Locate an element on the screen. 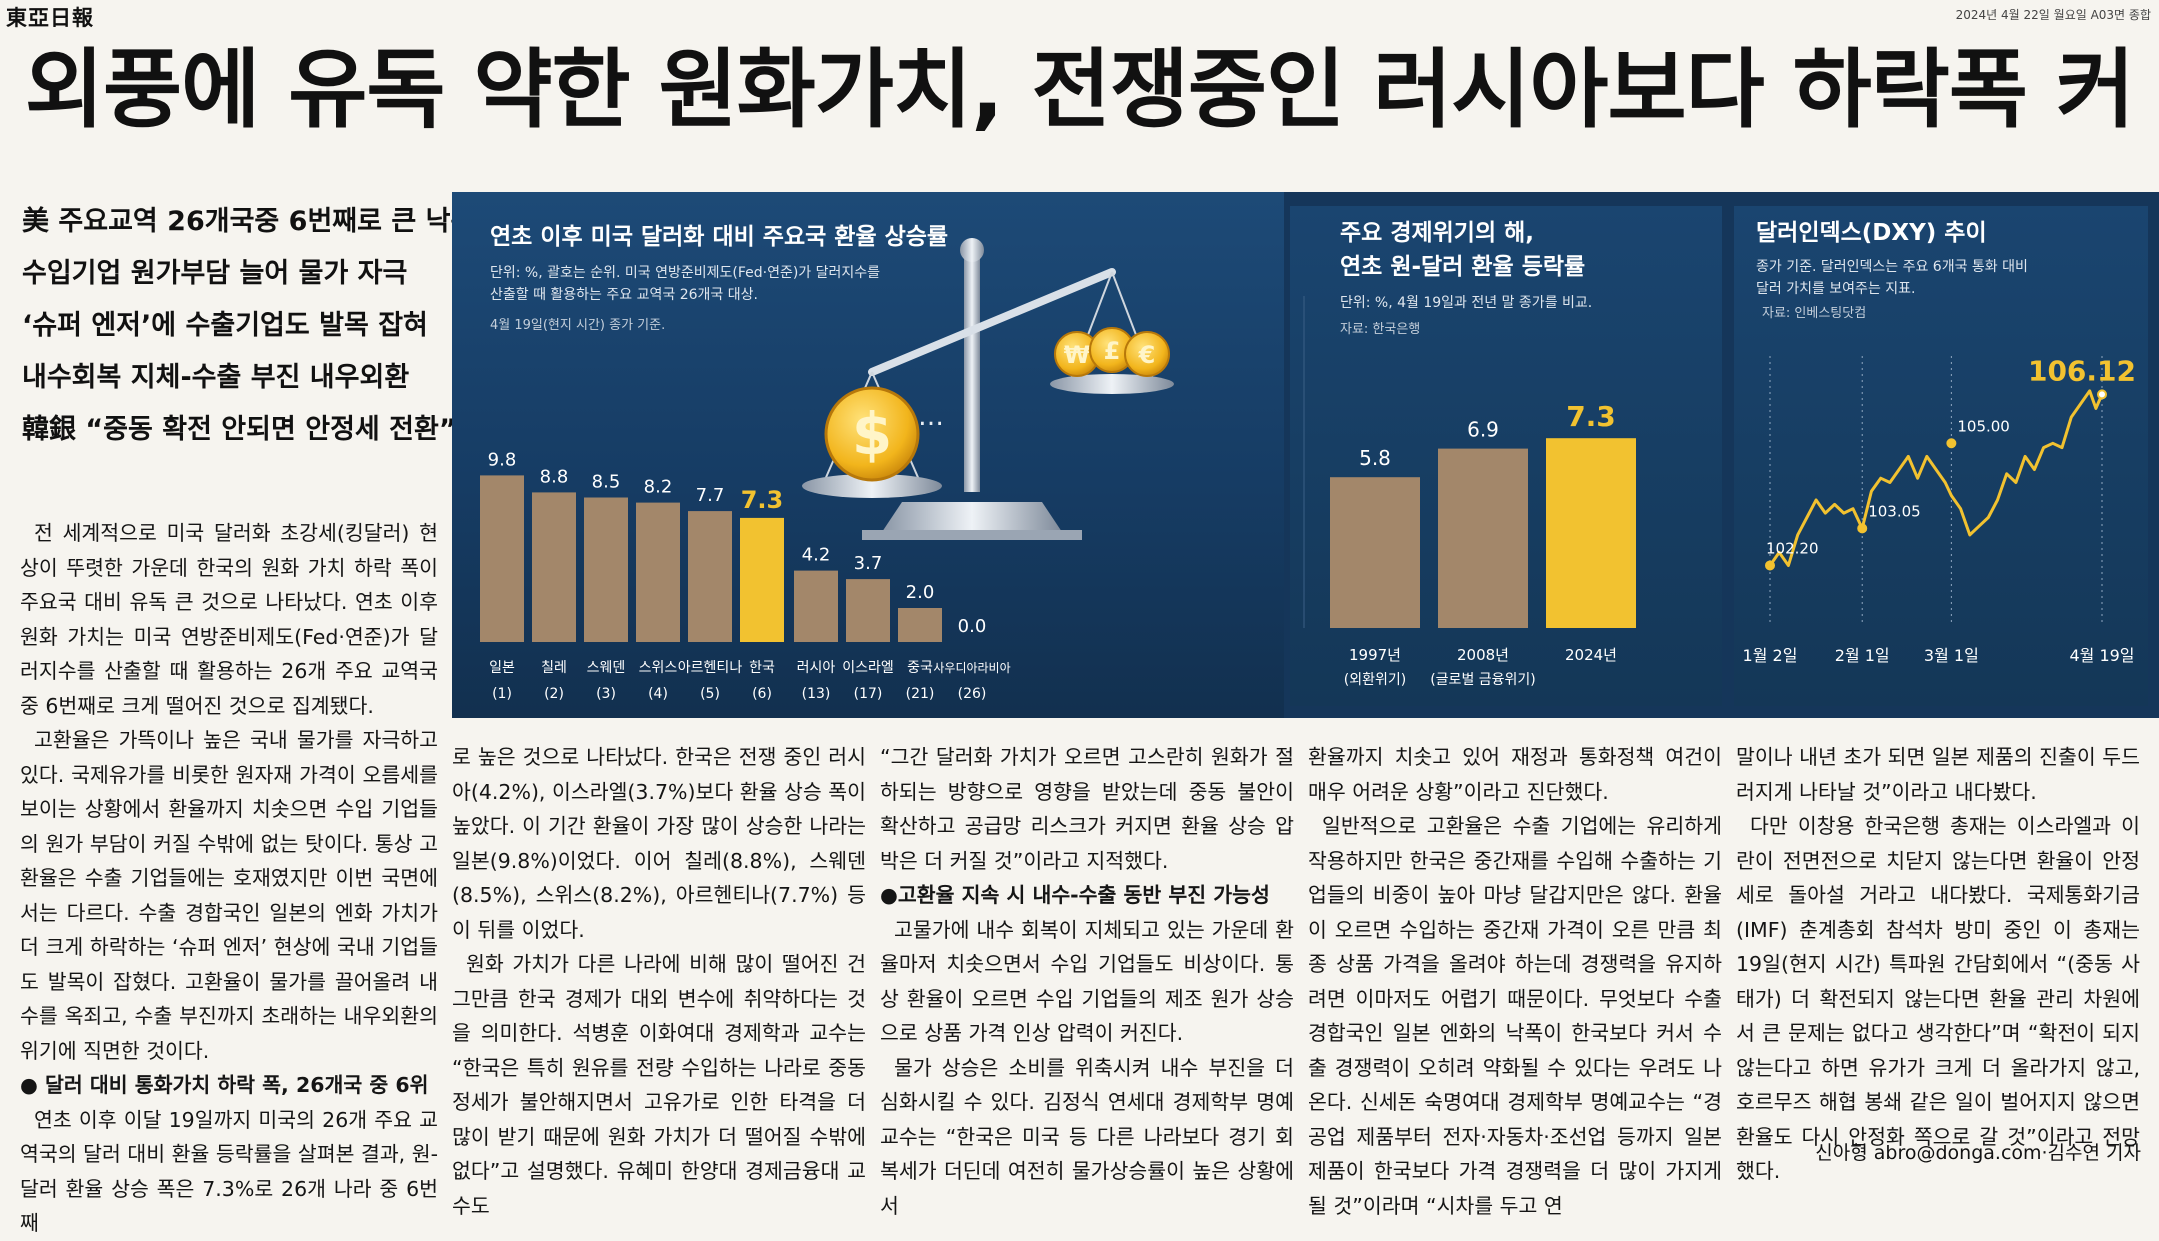 The image size is (2159, 1241). rank-label: (26) is located at coordinates (972, 694).